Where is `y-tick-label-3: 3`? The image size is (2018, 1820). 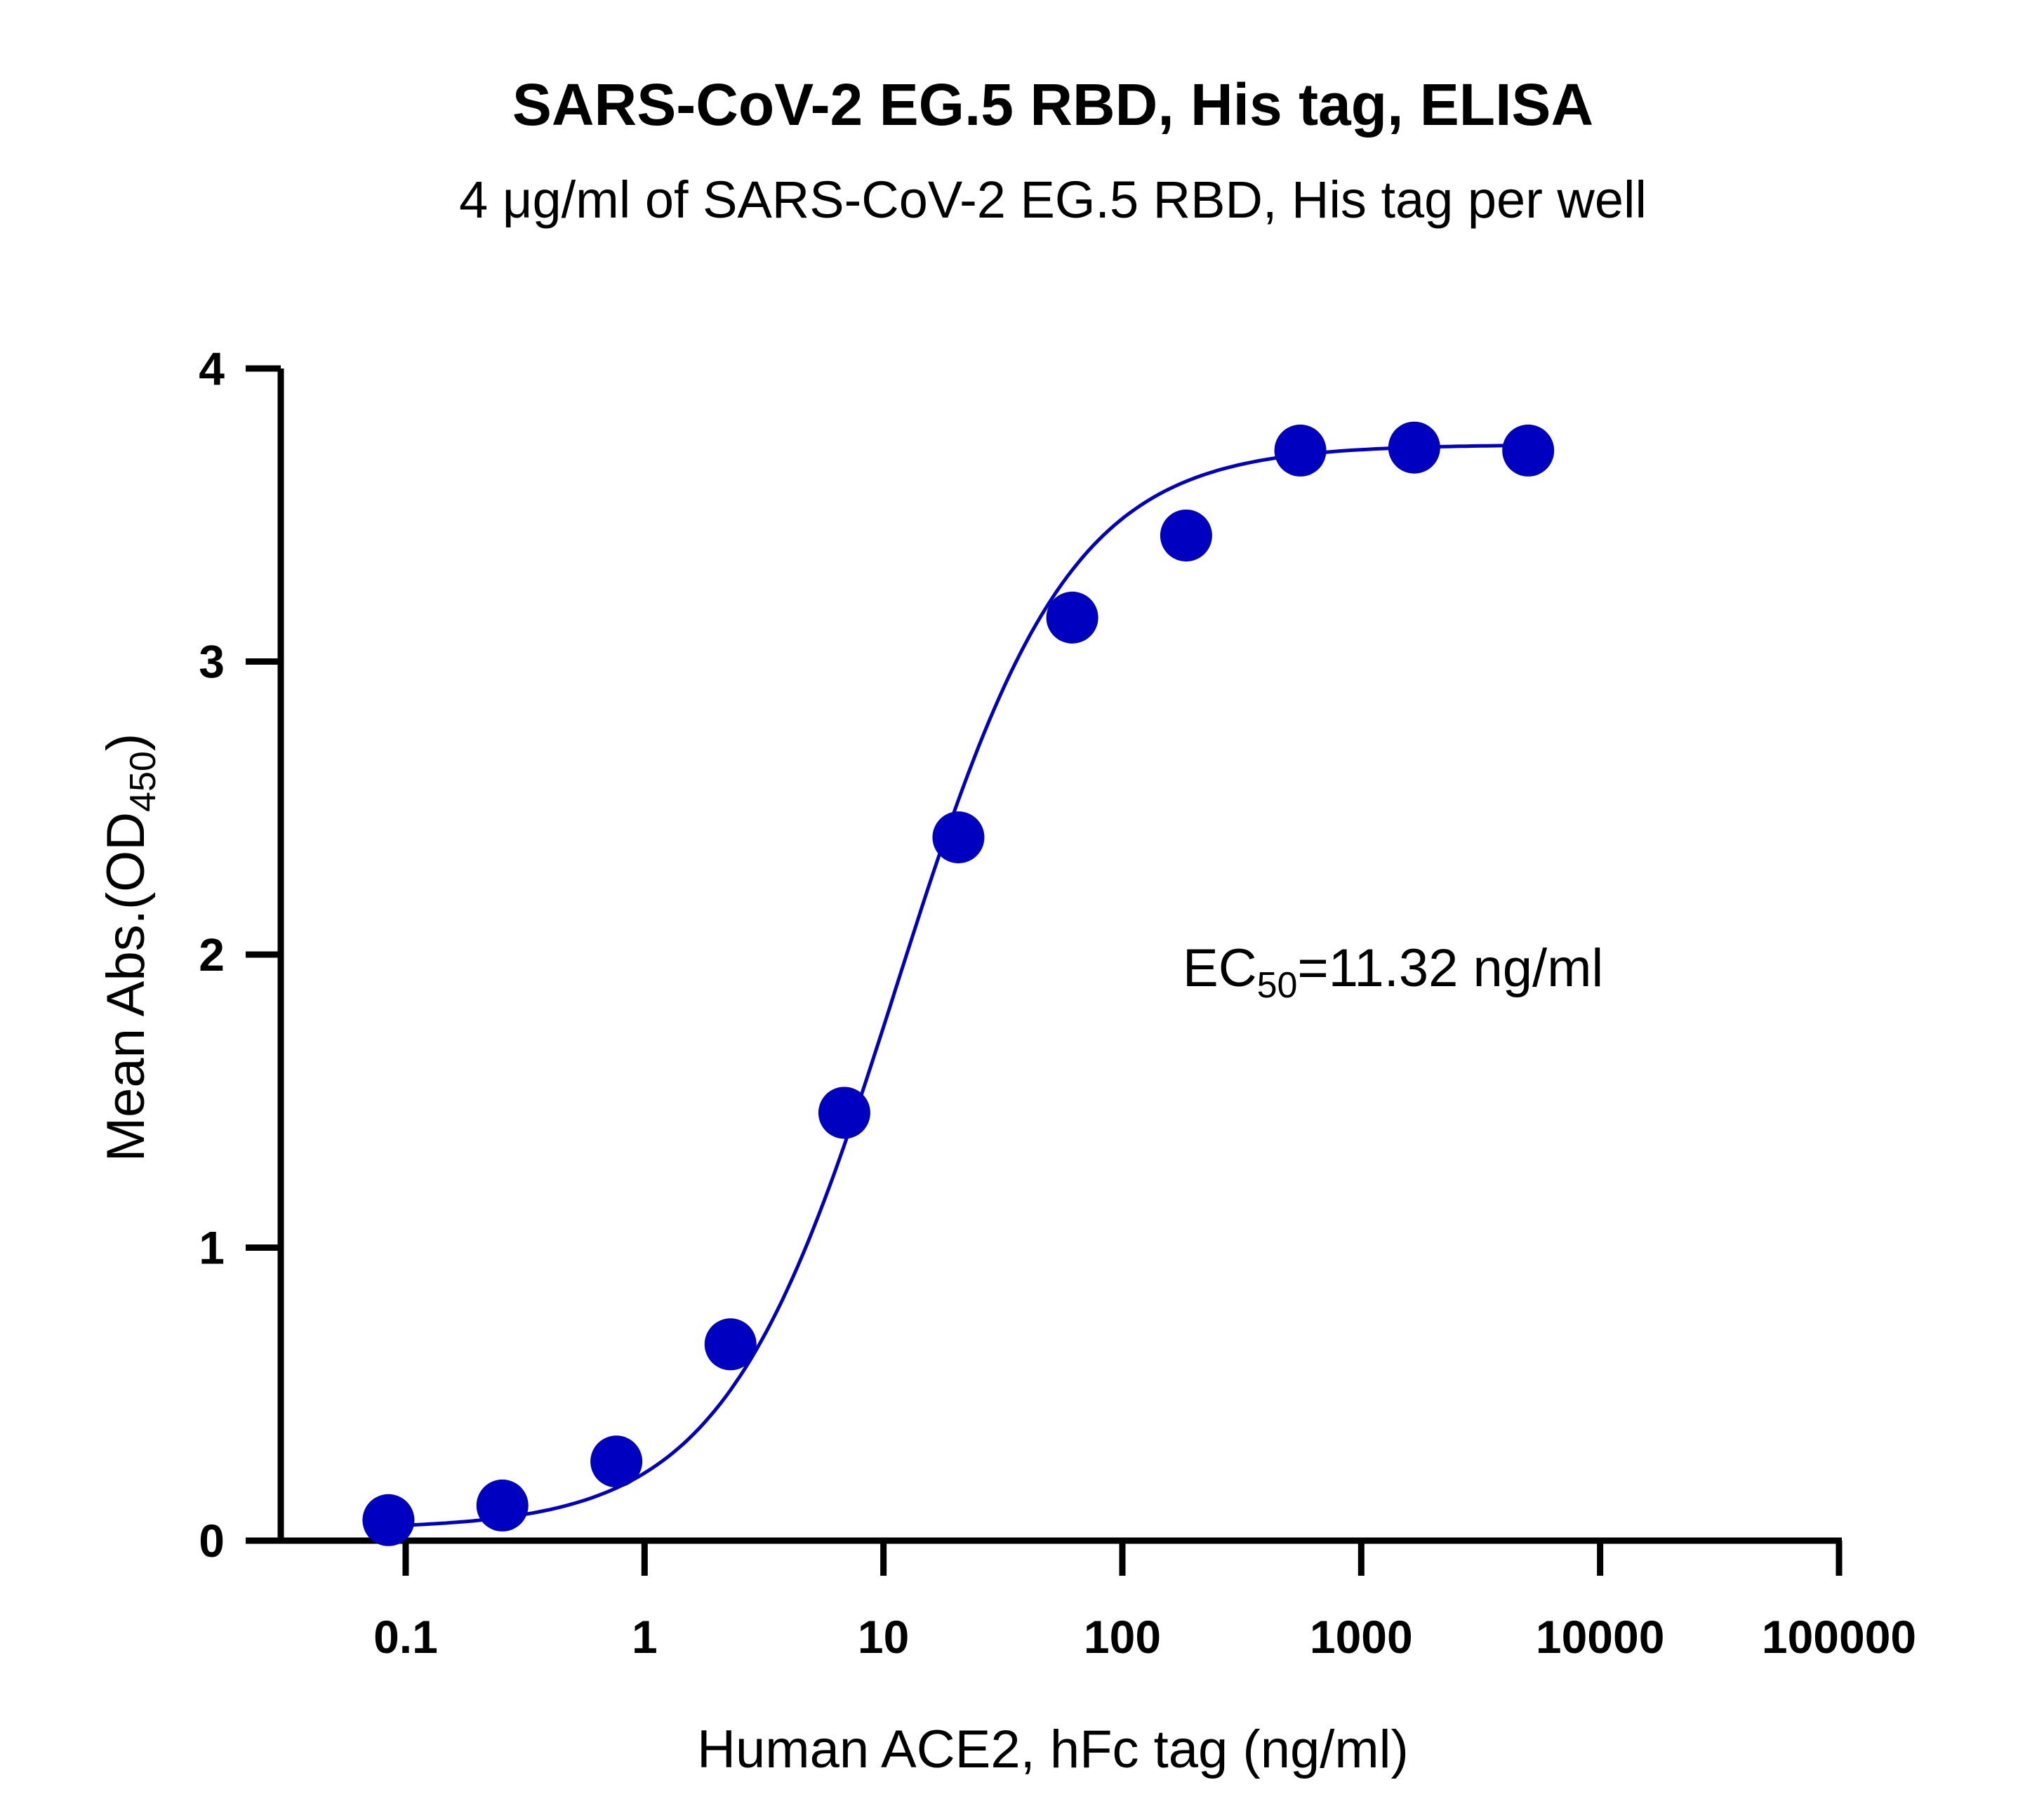
y-tick-label-3: 3 is located at coordinates (212, 662).